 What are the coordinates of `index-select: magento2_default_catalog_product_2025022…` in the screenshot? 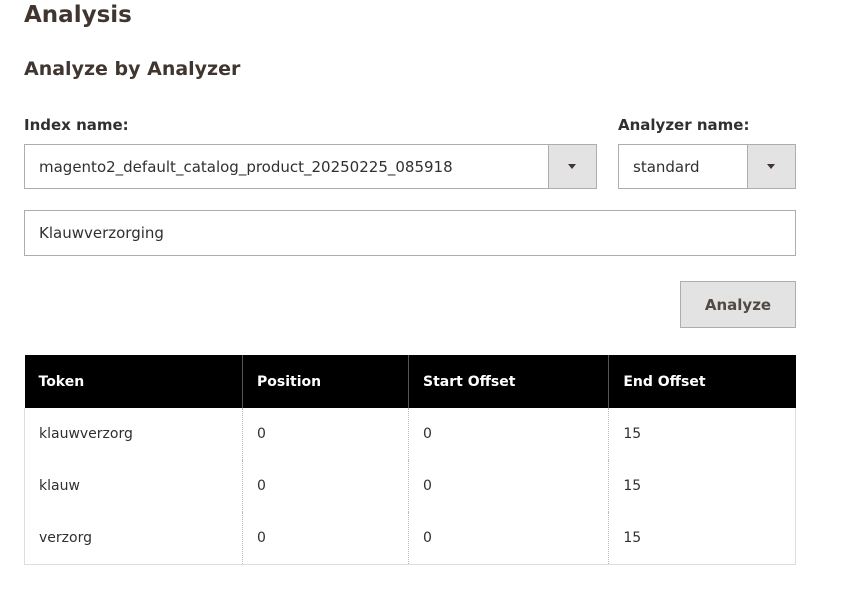 It's located at (310, 166).